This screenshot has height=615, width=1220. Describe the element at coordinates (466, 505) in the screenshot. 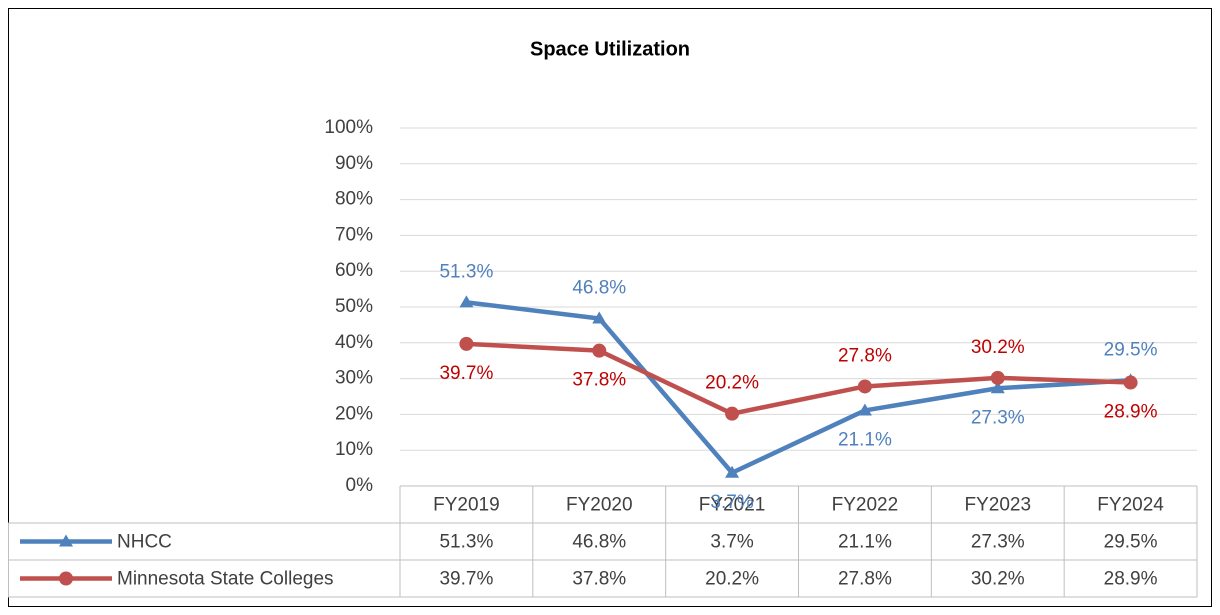

I see `x-tick-label: FY2019` at that location.